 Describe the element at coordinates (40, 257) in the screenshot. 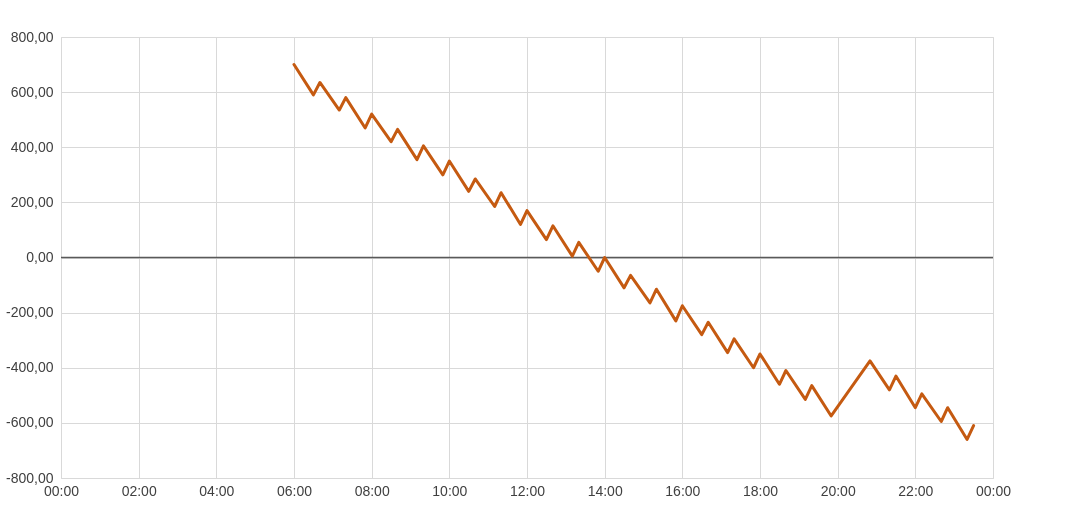

I see `y-tick-label: 0,00` at that location.